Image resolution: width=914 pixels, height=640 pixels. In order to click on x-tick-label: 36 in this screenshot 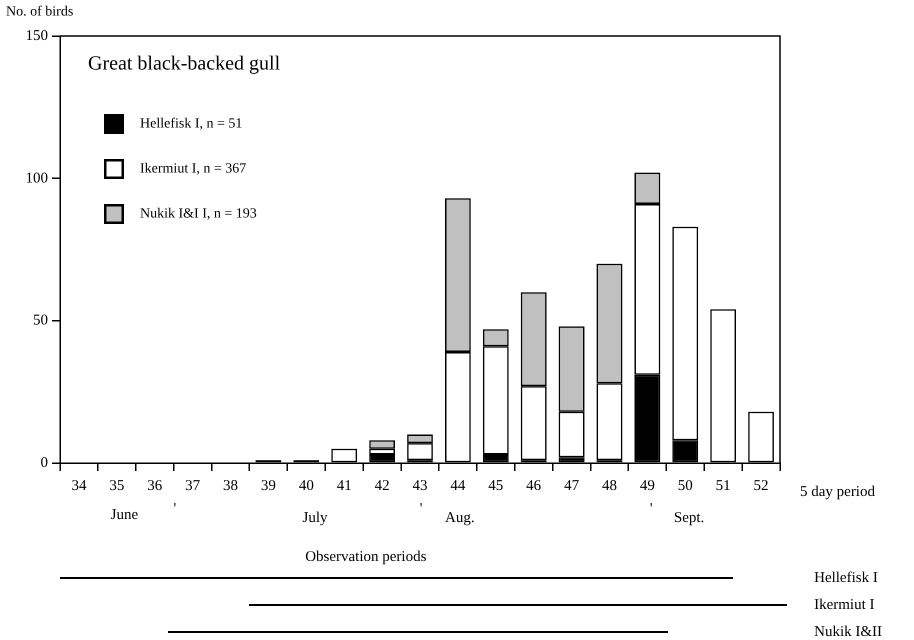, I will do `click(155, 486)`.